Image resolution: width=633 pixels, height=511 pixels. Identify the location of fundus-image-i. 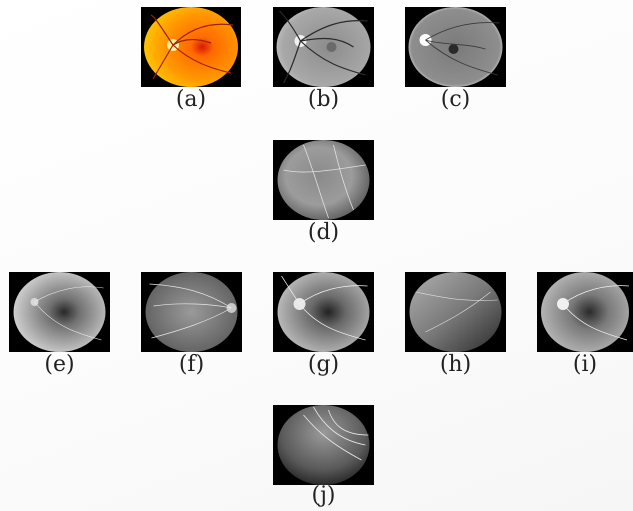
(585, 312).